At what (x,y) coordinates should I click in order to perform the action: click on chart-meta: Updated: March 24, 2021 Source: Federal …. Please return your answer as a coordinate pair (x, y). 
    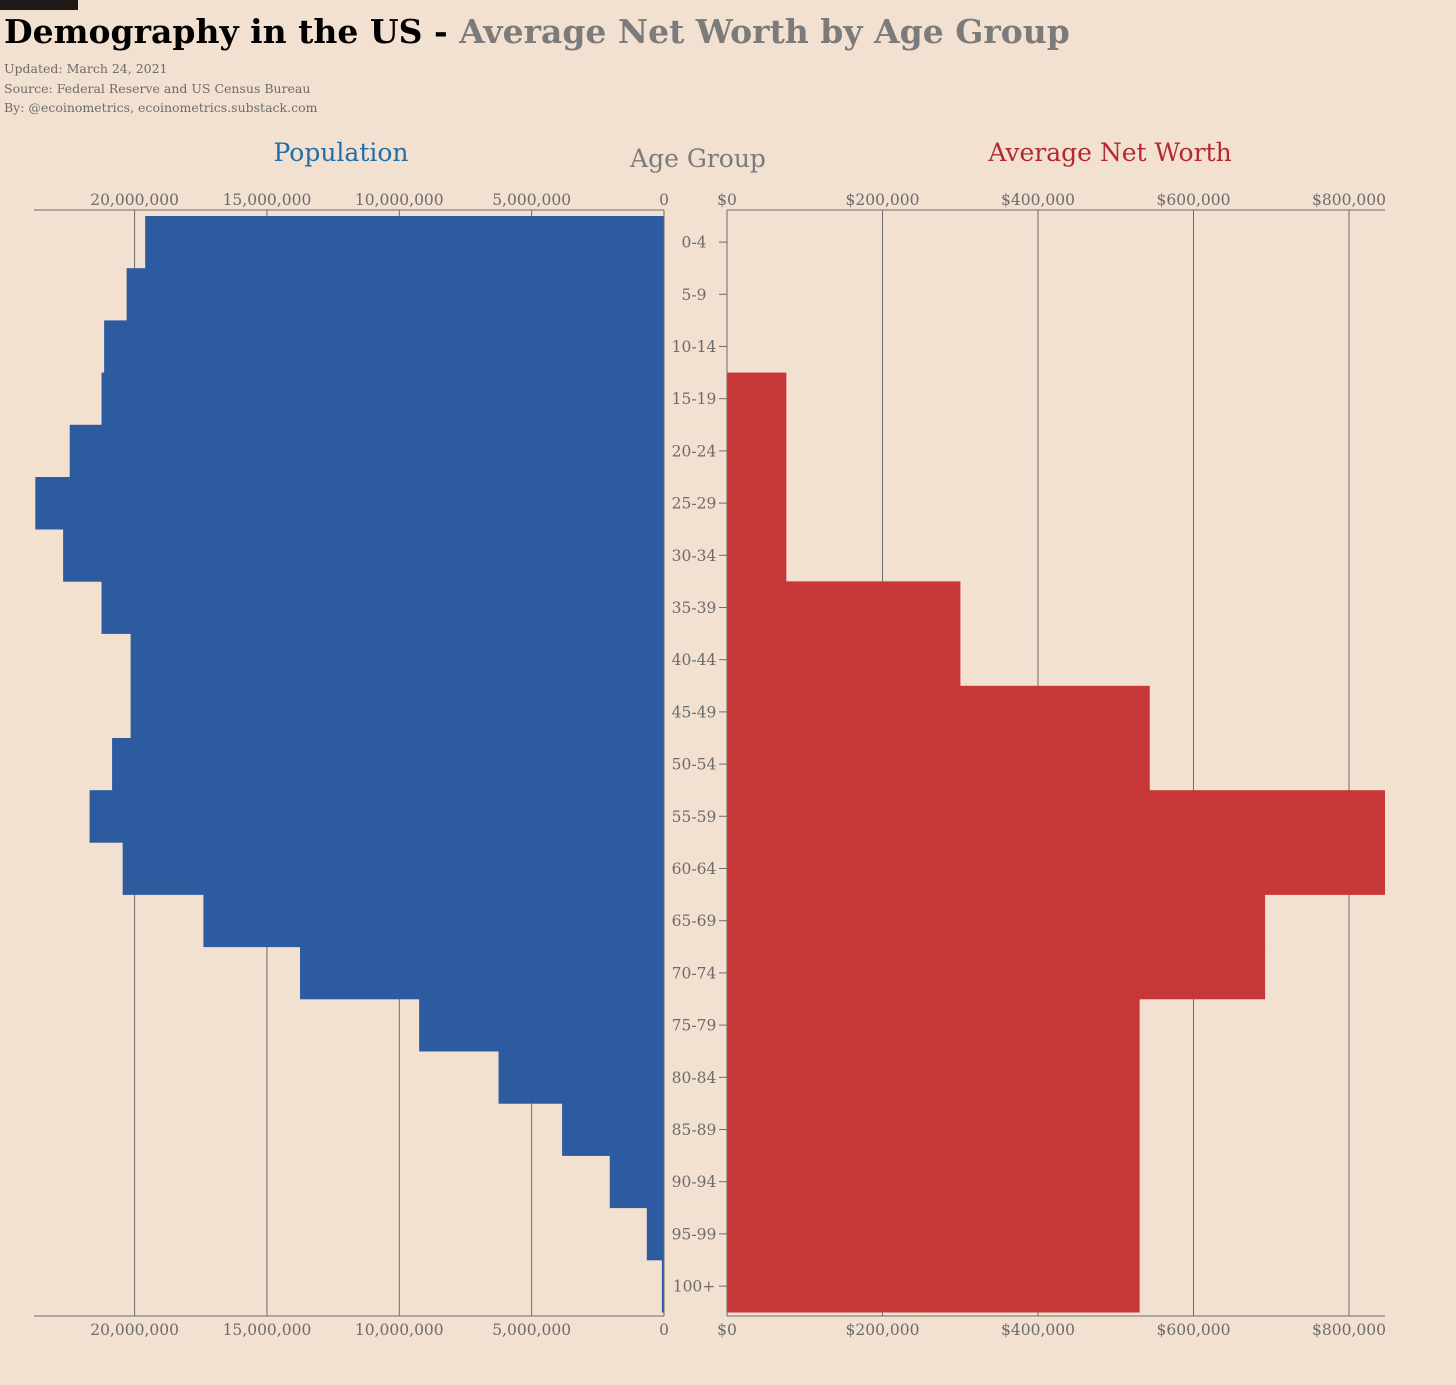
    Looking at the image, I should click on (160, 88).